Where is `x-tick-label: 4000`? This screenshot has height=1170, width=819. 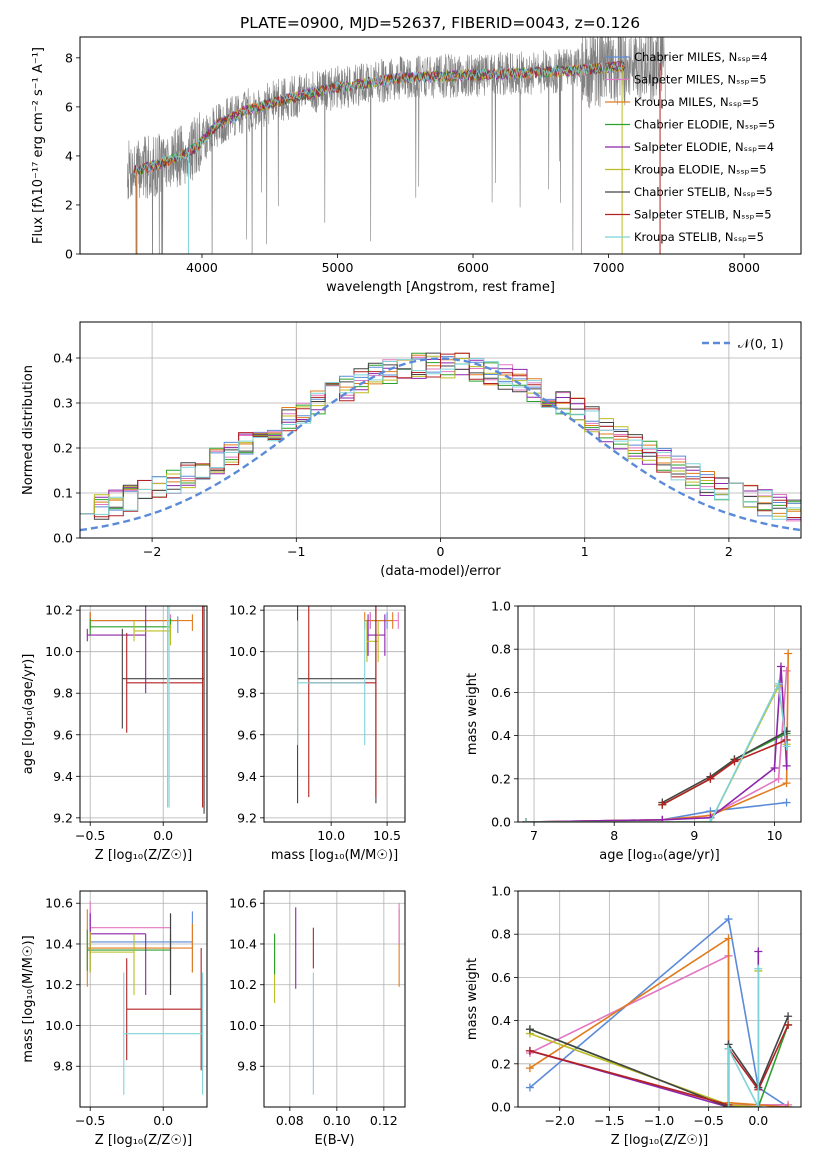
x-tick-label: 4000 is located at coordinates (202, 267).